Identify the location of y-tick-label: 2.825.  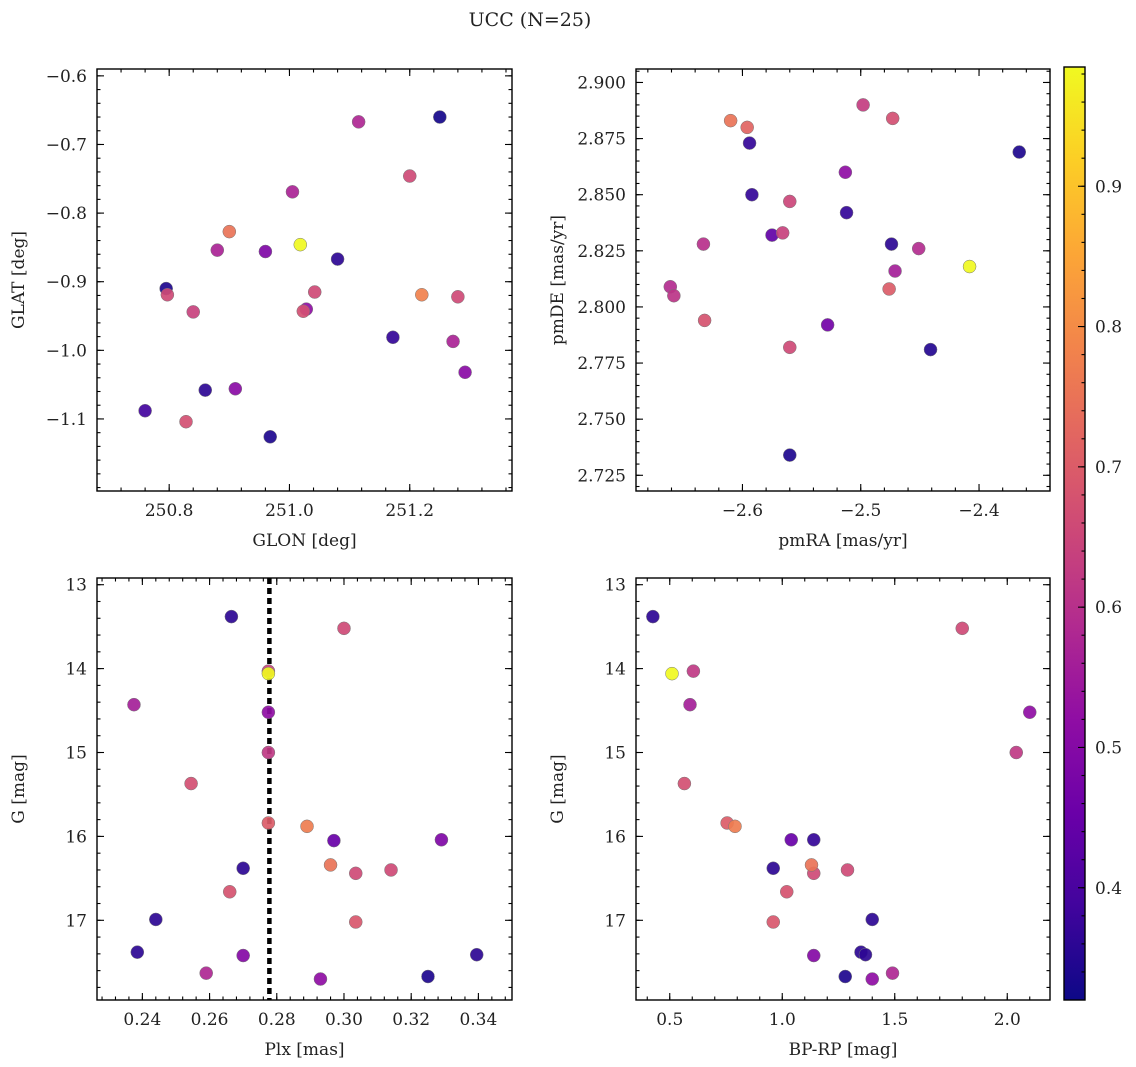
(601, 252).